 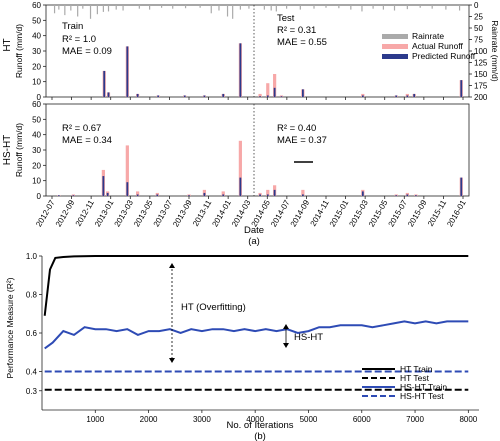 I want to click on iterations-xtick-label: 1000, so click(x=95, y=419).